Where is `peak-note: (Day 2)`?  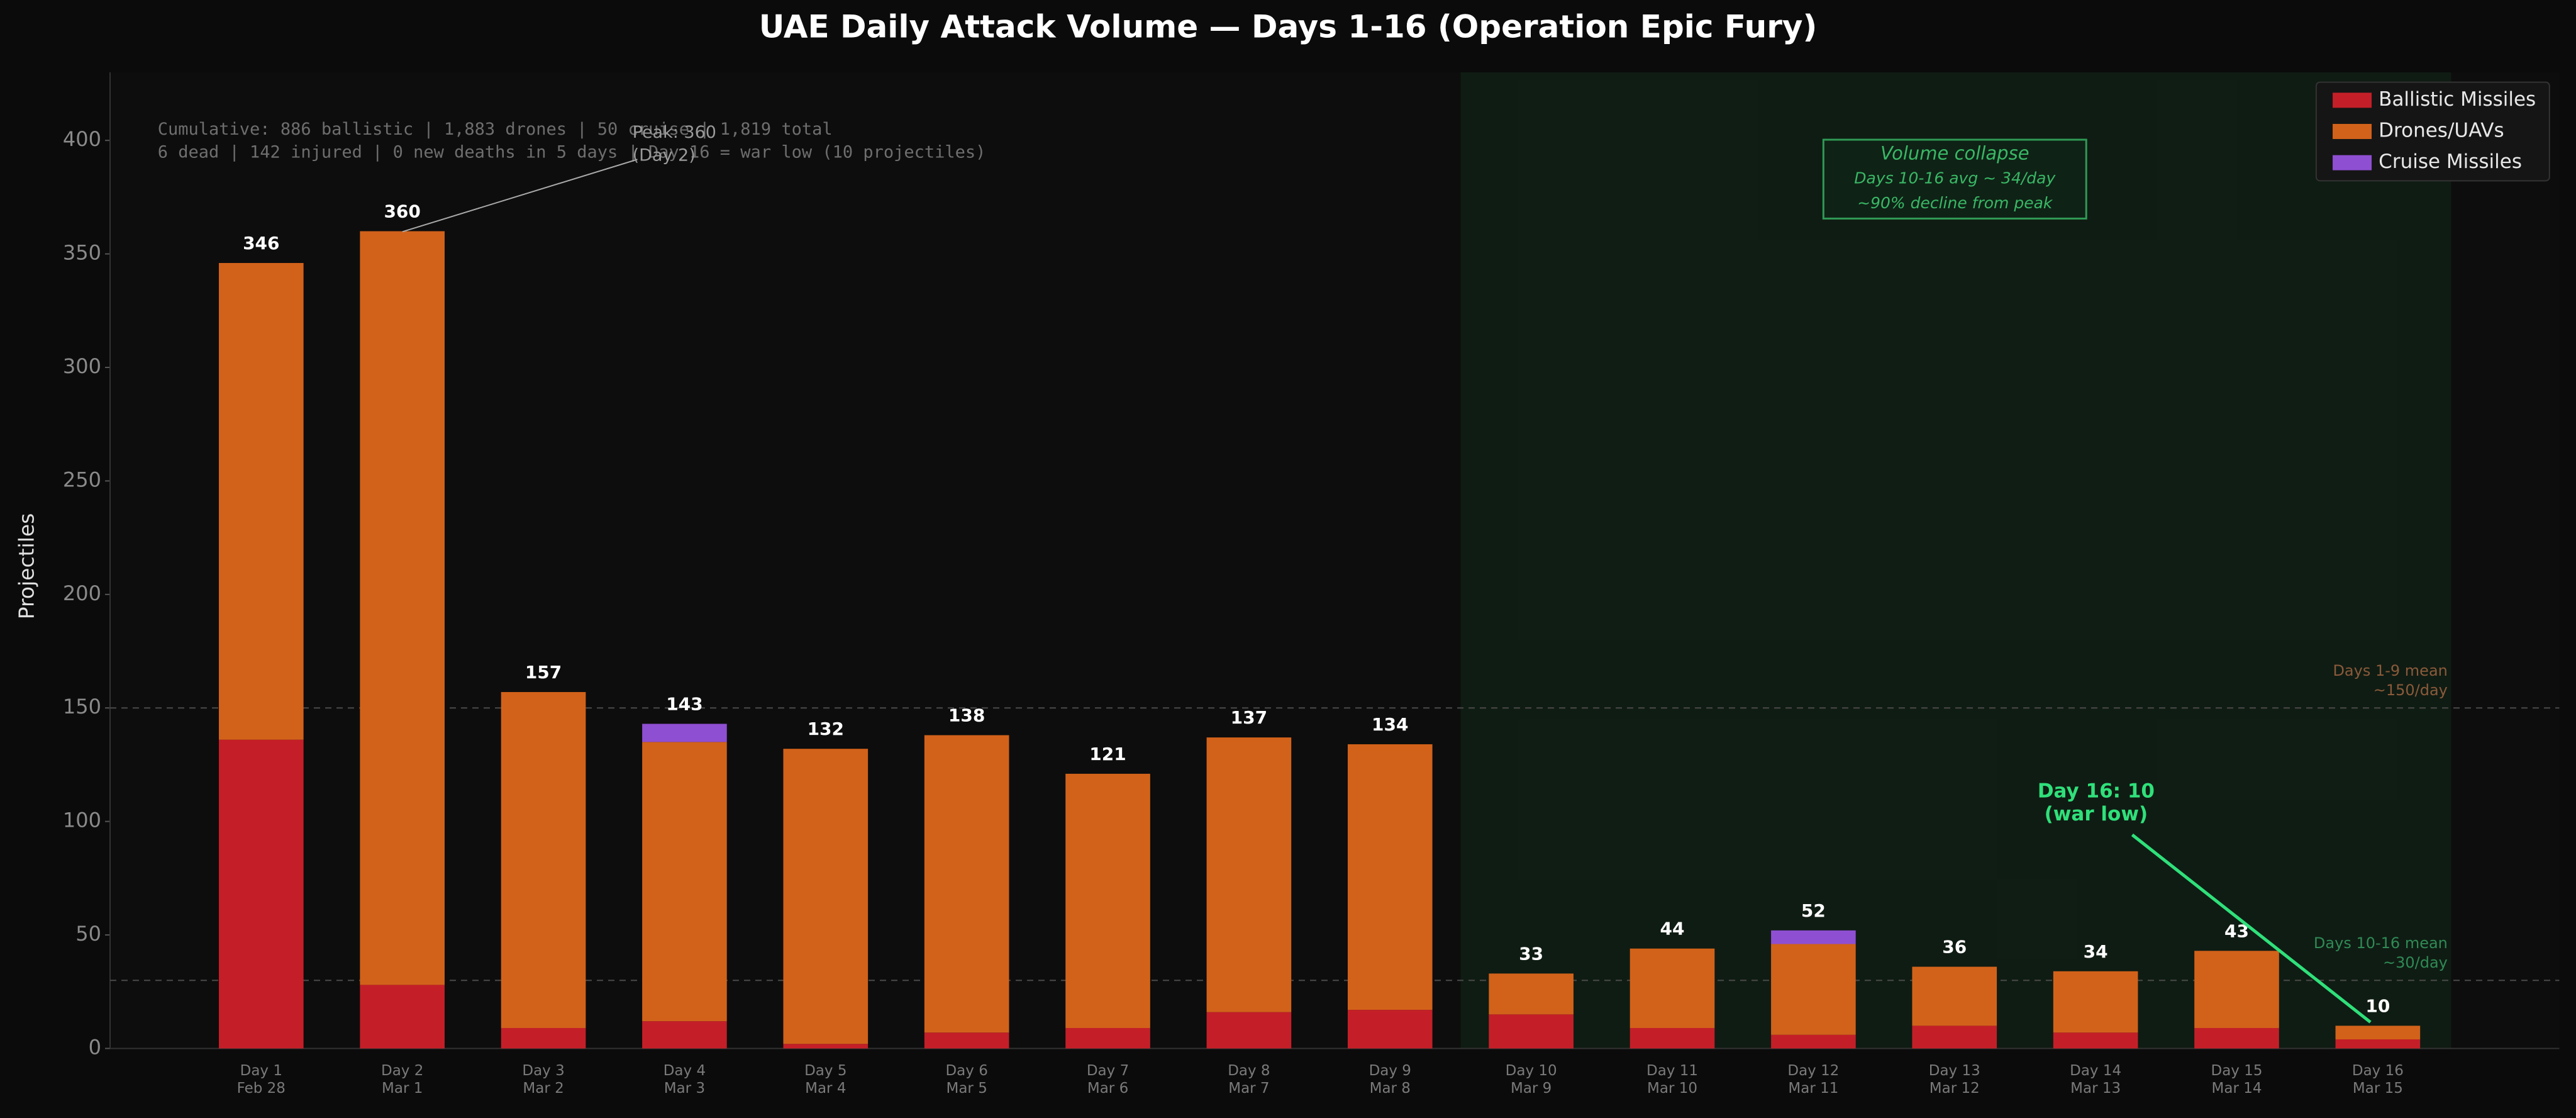 peak-note: (Day 2) is located at coordinates (664, 155).